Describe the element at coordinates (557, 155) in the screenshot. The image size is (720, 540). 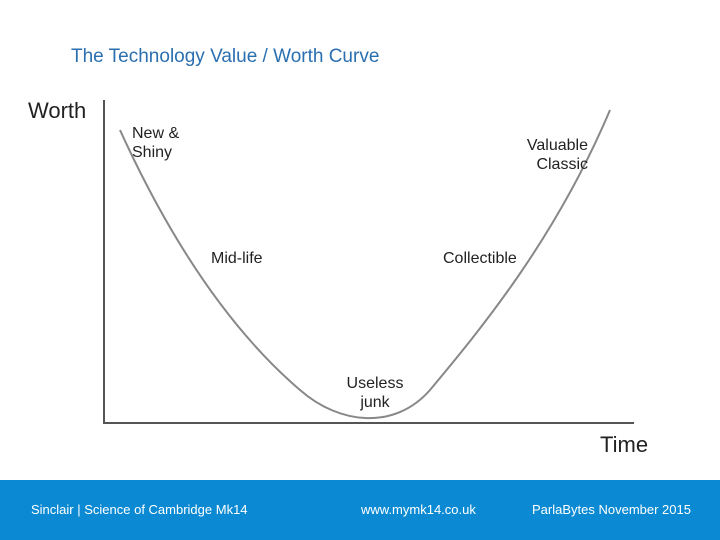
I see `stage-label-valuable-classic: Valuable Classic` at that location.